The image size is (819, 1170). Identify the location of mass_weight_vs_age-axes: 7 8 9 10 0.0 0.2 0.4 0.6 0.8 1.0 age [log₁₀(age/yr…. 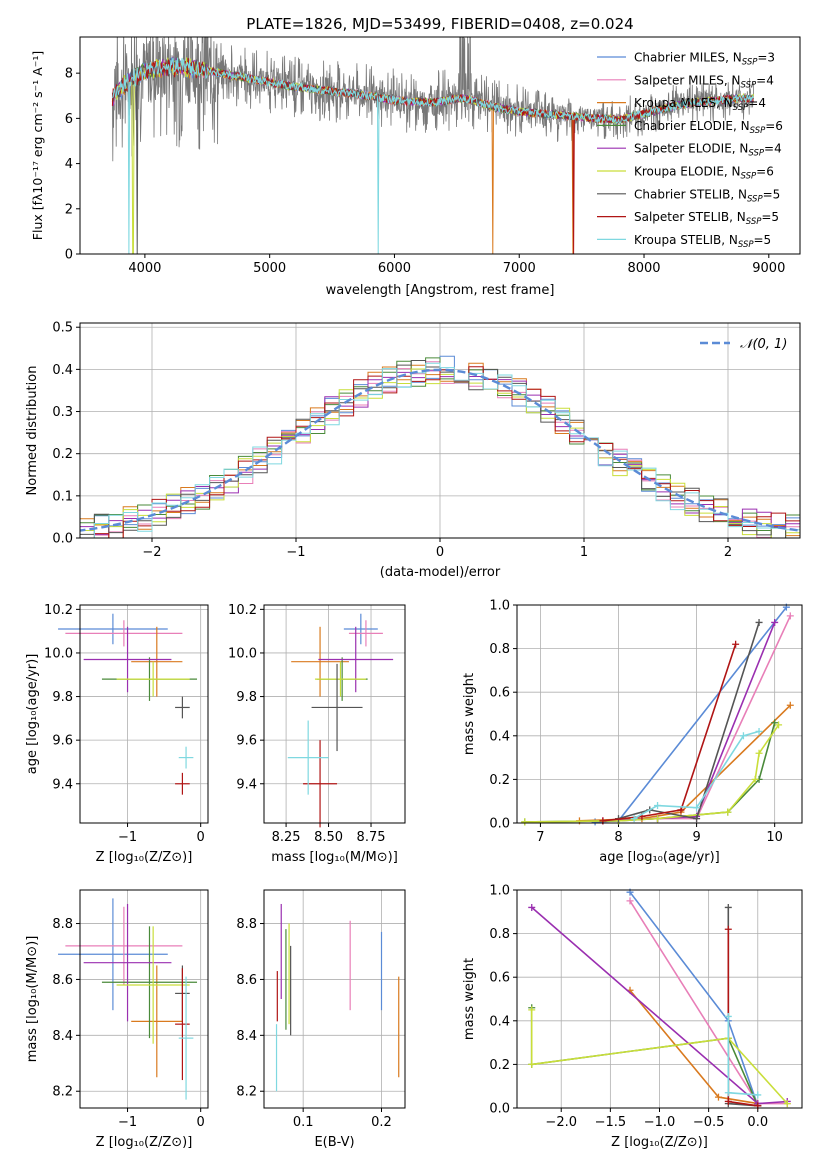
(632, 732).